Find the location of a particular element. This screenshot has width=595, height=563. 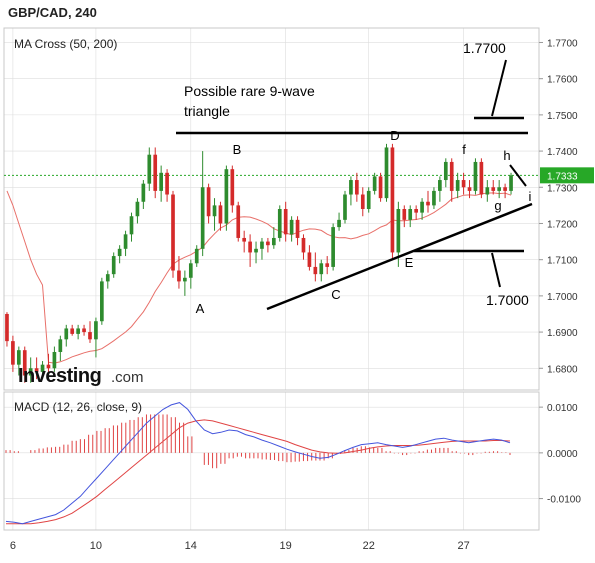

wave-label: g is located at coordinates (497, 205).